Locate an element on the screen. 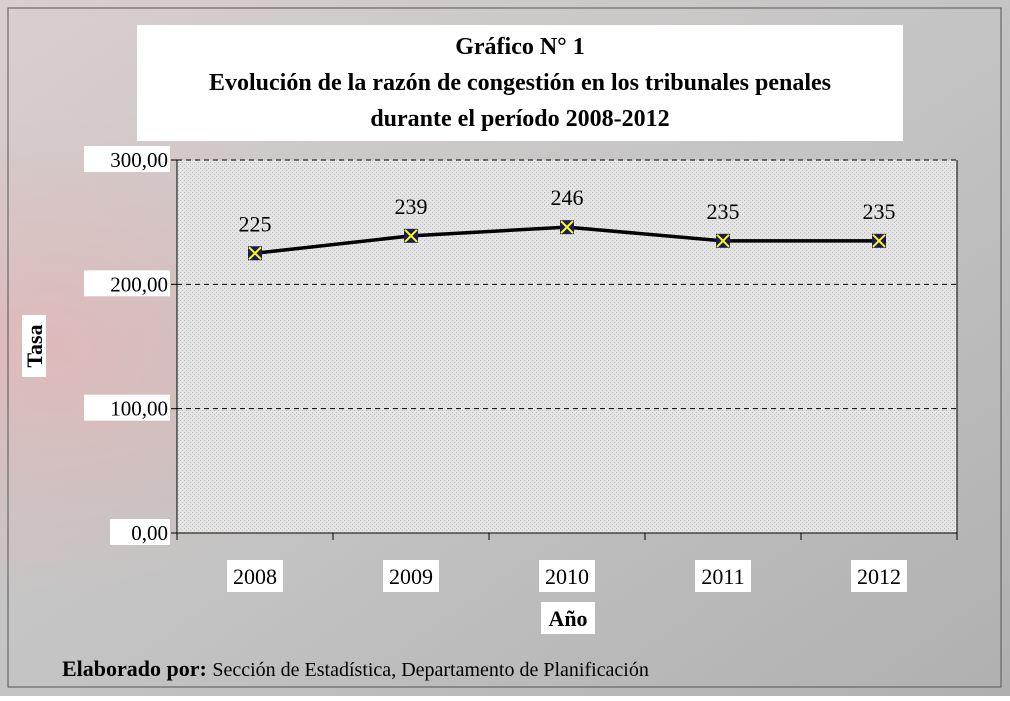 This screenshot has width=1010, height=701. x-tick-label: 2010 is located at coordinates (567, 576).